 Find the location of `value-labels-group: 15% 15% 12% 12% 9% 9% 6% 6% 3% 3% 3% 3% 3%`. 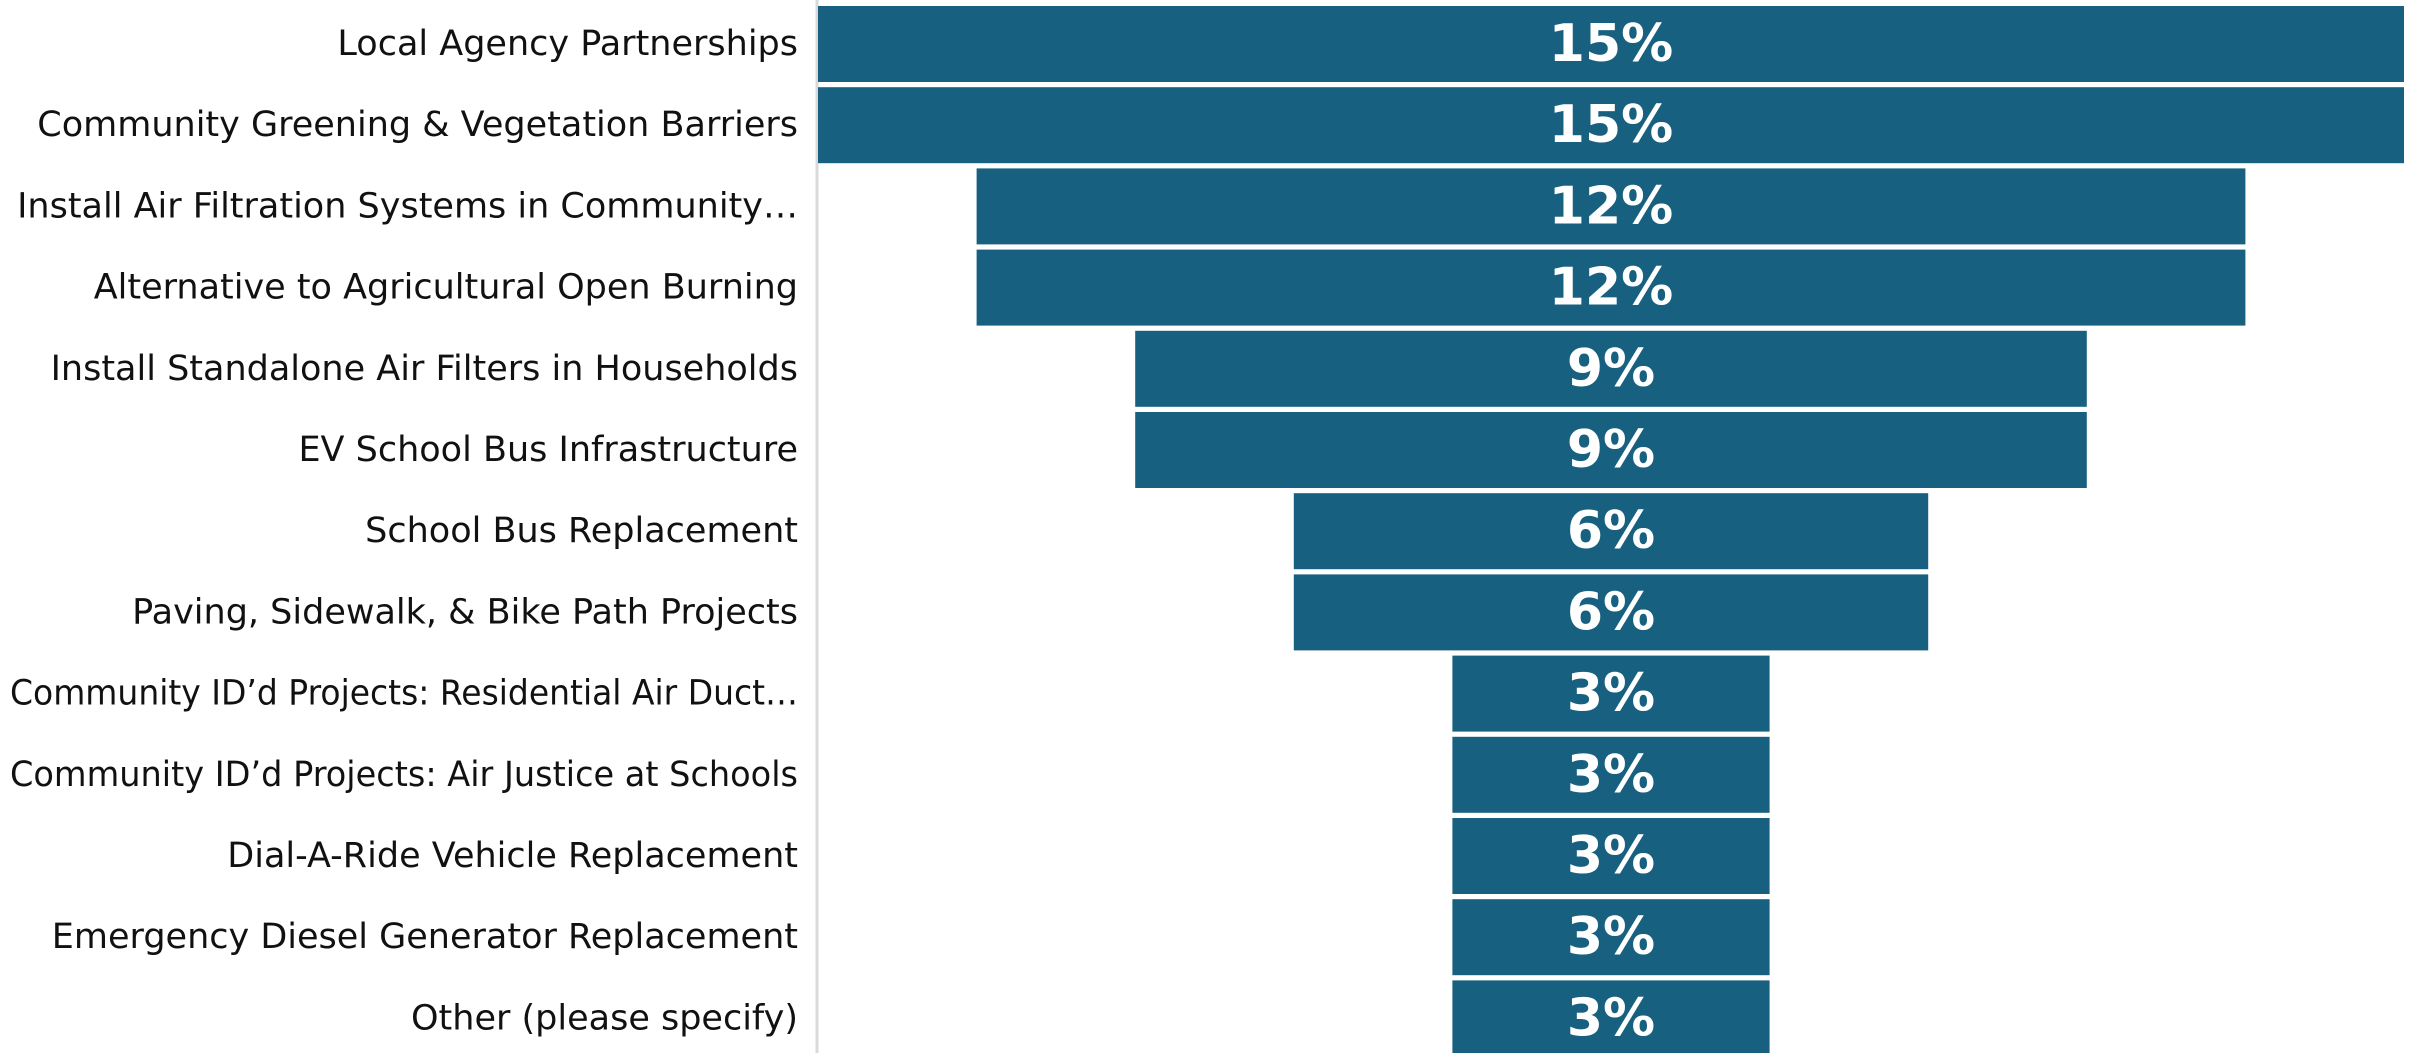

value-labels-group: 15% 15% 12% 12% 9% 9% 6% 6% 3% 3% 3% 3% 3% is located at coordinates (1611, 531).